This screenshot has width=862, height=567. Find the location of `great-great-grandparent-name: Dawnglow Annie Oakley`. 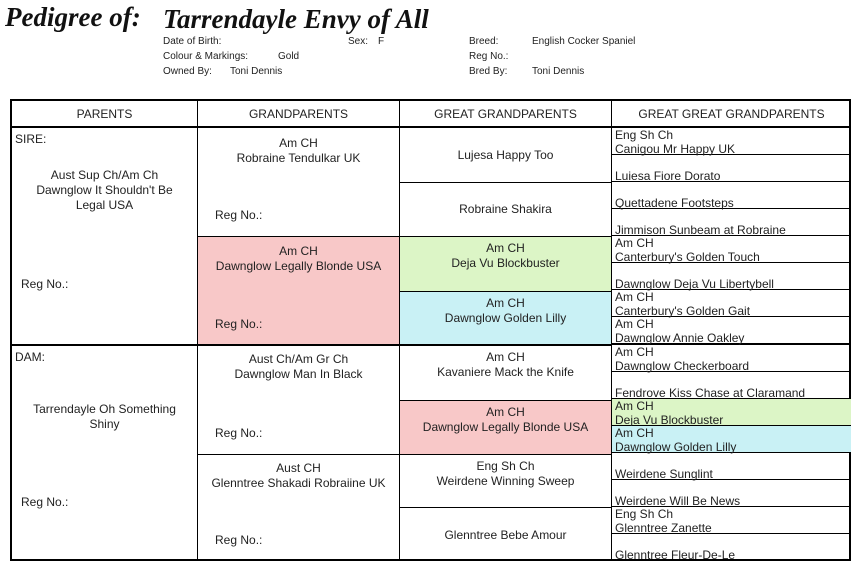

great-great-grandparent-name: Dawnglow Annie Oakley is located at coordinates (680, 338).